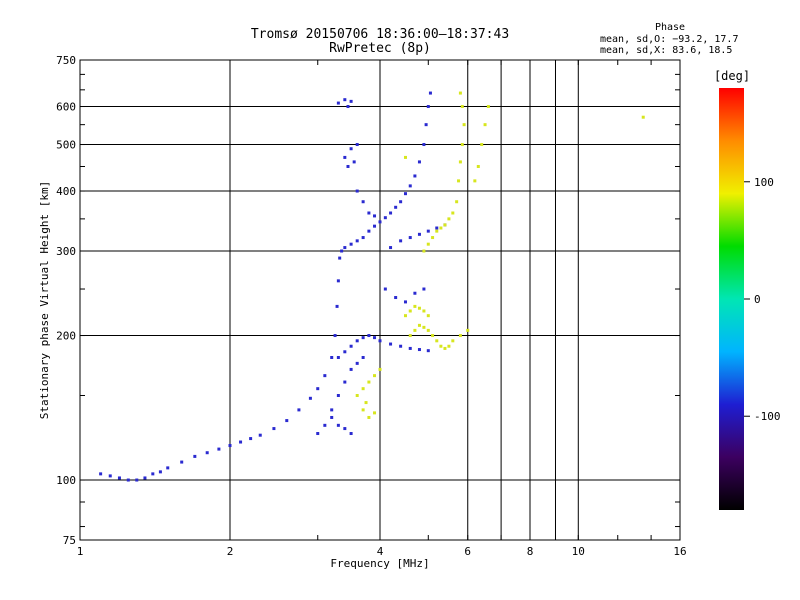 The width and height of the screenshot is (800, 600). I want to click on colorbar: [deg] 100 0 -100, so click(747, 289).